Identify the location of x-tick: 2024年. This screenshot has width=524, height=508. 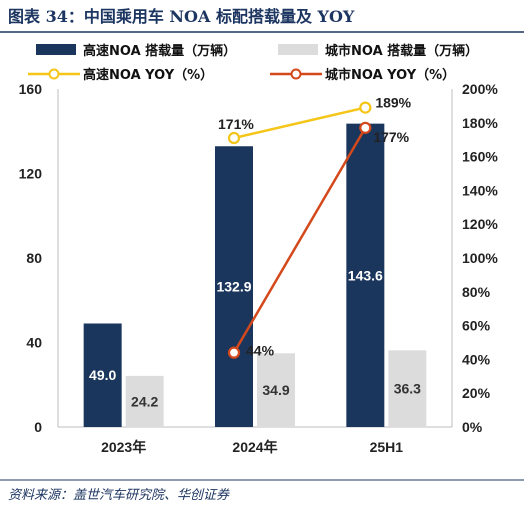
(254, 447).